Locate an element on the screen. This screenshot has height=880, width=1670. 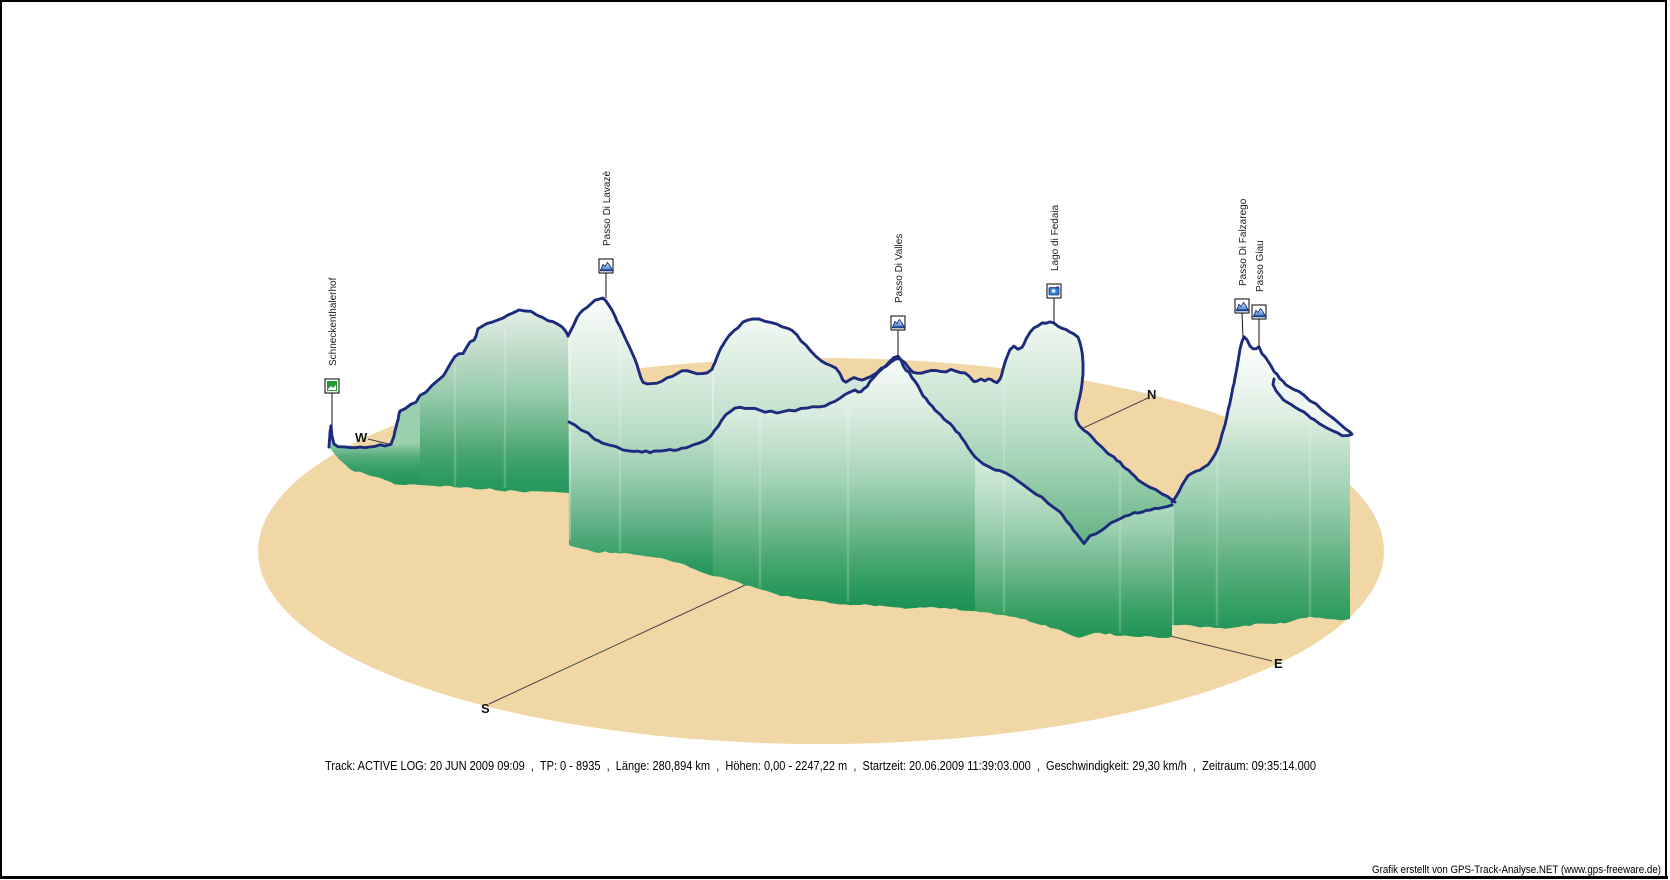
svg-text: Passo Di Valles is located at coordinates (899, 268).